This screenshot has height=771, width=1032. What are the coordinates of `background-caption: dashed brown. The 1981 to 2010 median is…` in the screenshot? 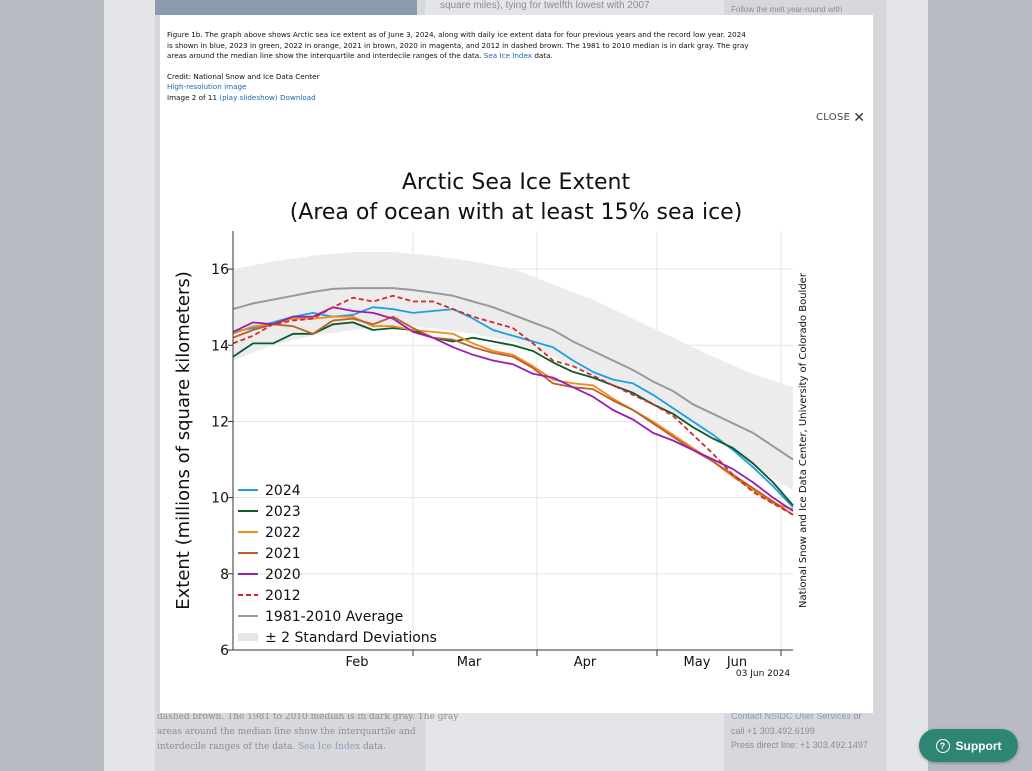 It's located at (307, 732).